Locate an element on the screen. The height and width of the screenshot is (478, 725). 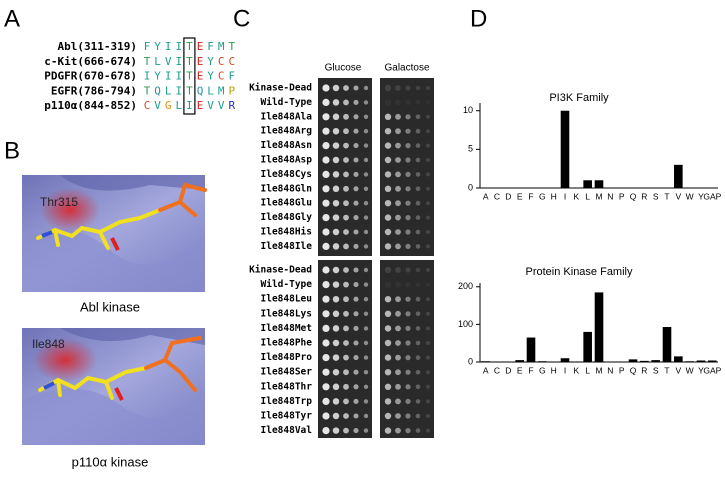
residue: G is located at coordinates (168, 105).